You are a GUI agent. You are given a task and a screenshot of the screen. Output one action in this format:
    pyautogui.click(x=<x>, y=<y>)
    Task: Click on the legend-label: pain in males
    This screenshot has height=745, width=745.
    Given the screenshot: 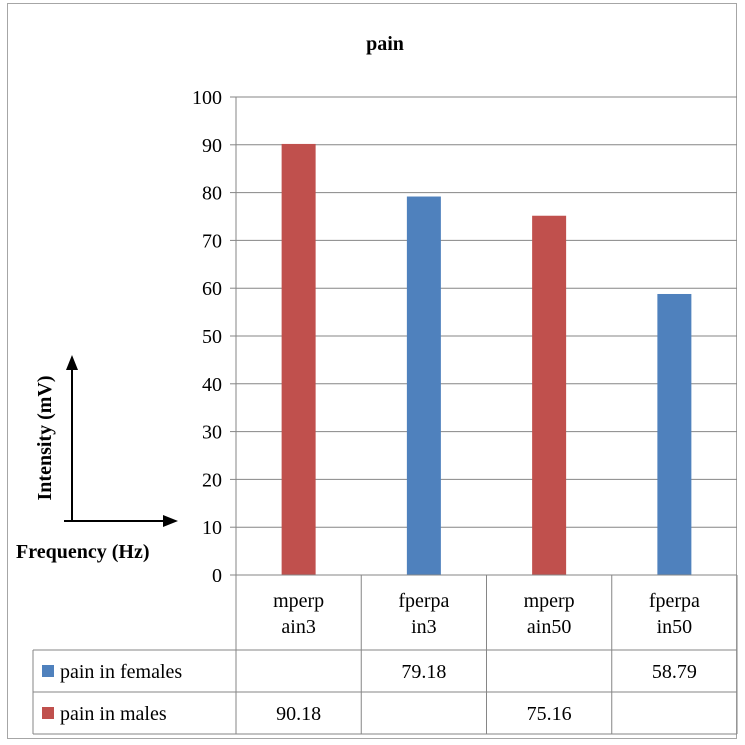 What is the action you would take?
    pyautogui.click(x=113, y=714)
    